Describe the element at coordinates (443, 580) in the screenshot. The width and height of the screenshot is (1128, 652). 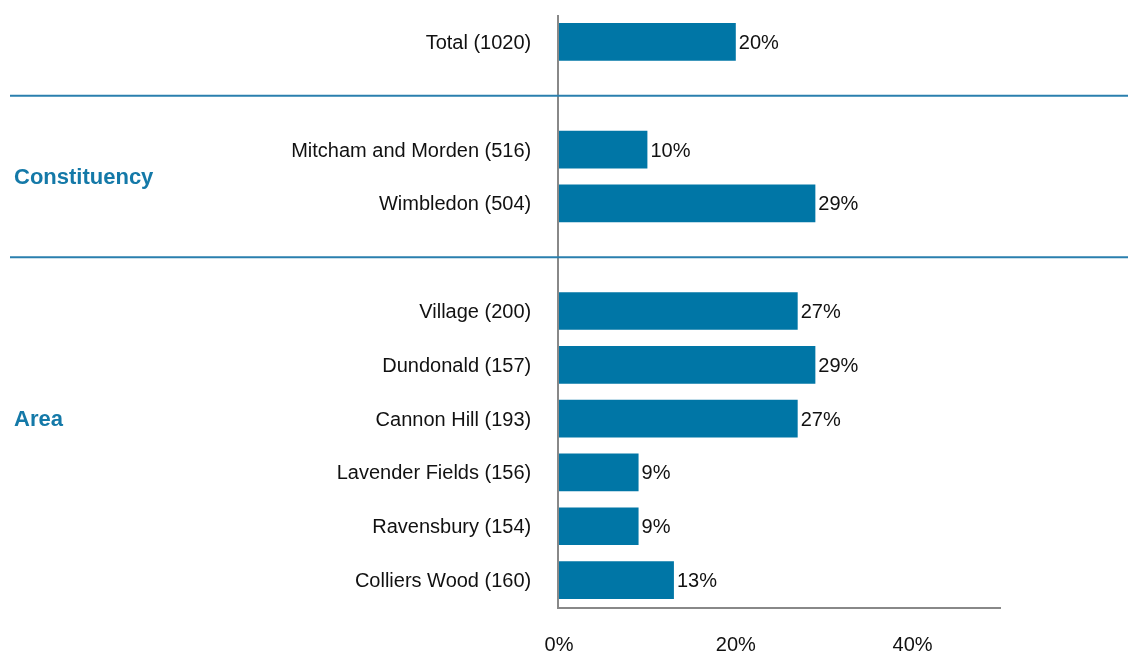
I see `y-tick-label: Colliers Wood (160)` at that location.